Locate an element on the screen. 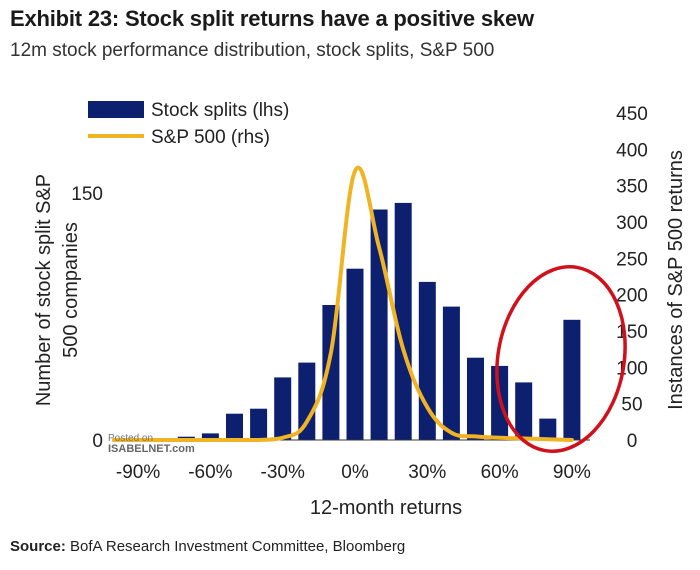 This screenshot has width=700, height=570. x-axis-title: 12-month returns is located at coordinates (386, 508).